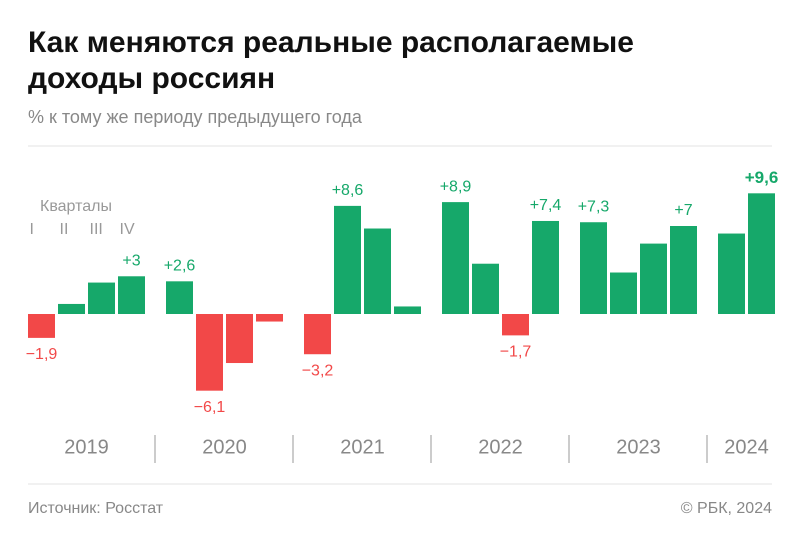  I want to click on legend-quarter: II, so click(64, 229).